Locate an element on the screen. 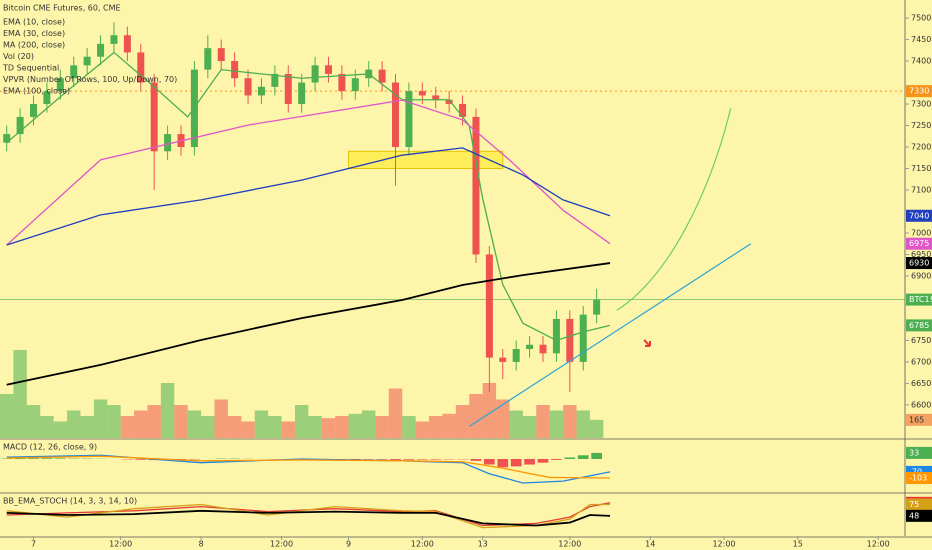 The image size is (932, 550). y-tick-label: 6750 is located at coordinates (921, 340).